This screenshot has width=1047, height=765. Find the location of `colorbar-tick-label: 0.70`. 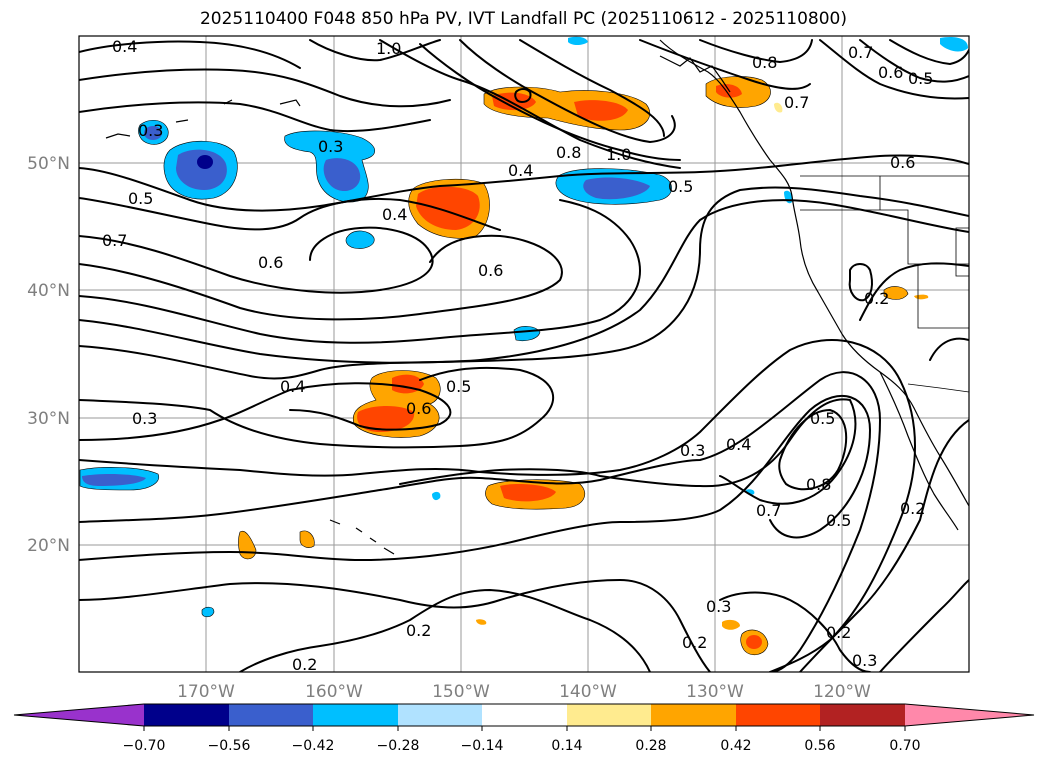

colorbar-tick-label: 0.70 is located at coordinates (904, 746).